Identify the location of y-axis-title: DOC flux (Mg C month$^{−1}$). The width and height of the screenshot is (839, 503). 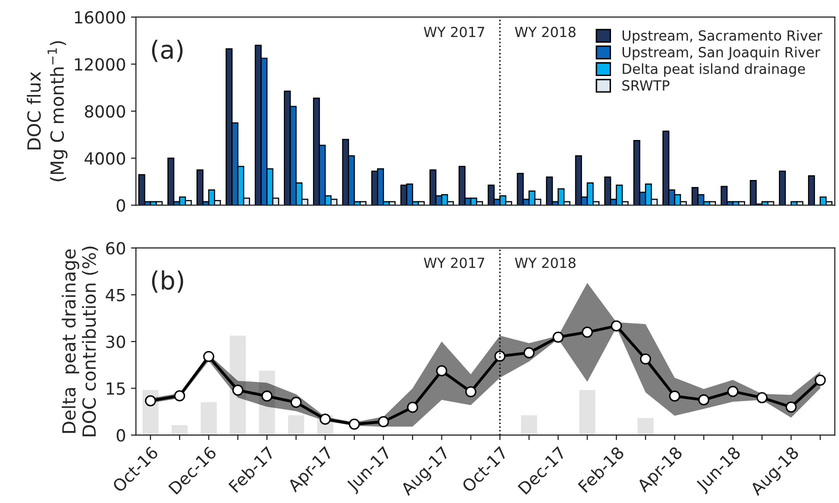
(47, 111).